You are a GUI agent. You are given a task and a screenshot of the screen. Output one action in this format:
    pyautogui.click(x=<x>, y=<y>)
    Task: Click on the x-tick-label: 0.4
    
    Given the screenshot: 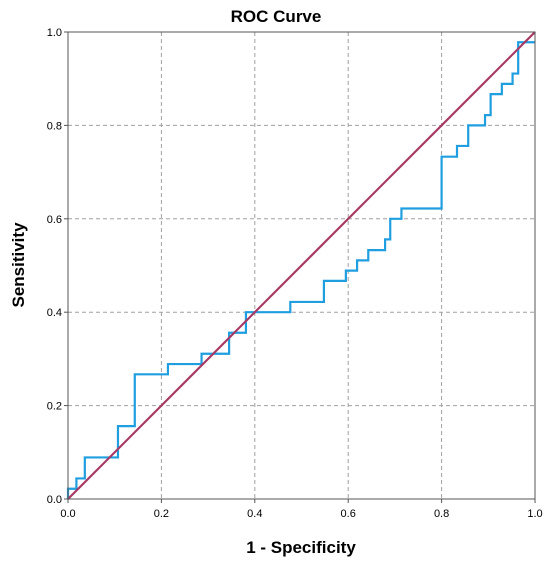 What is the action you would take?
    pyautogui.click(x=254, y=514)
    